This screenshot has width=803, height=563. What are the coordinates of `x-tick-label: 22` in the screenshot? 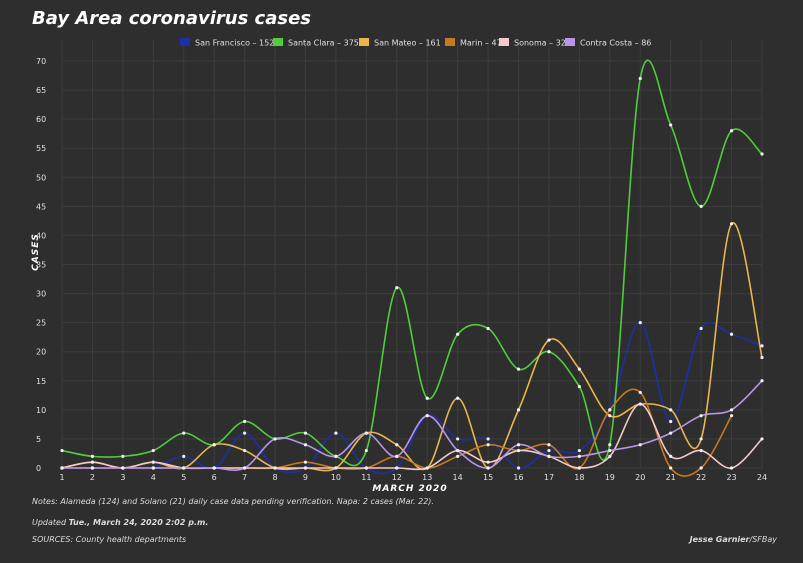 It's located at (701, 477).